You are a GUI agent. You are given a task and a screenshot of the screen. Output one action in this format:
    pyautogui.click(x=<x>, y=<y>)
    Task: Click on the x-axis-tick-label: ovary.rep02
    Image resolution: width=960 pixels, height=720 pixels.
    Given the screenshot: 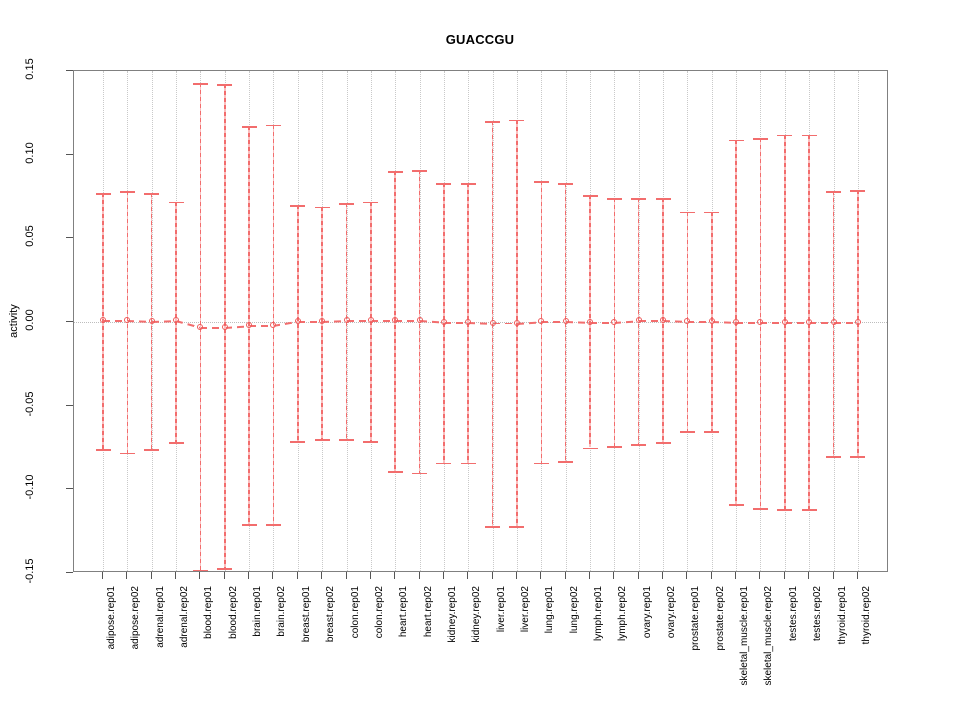 What is the action you would take?
    pyautogui.click(x=672, y=612)
    